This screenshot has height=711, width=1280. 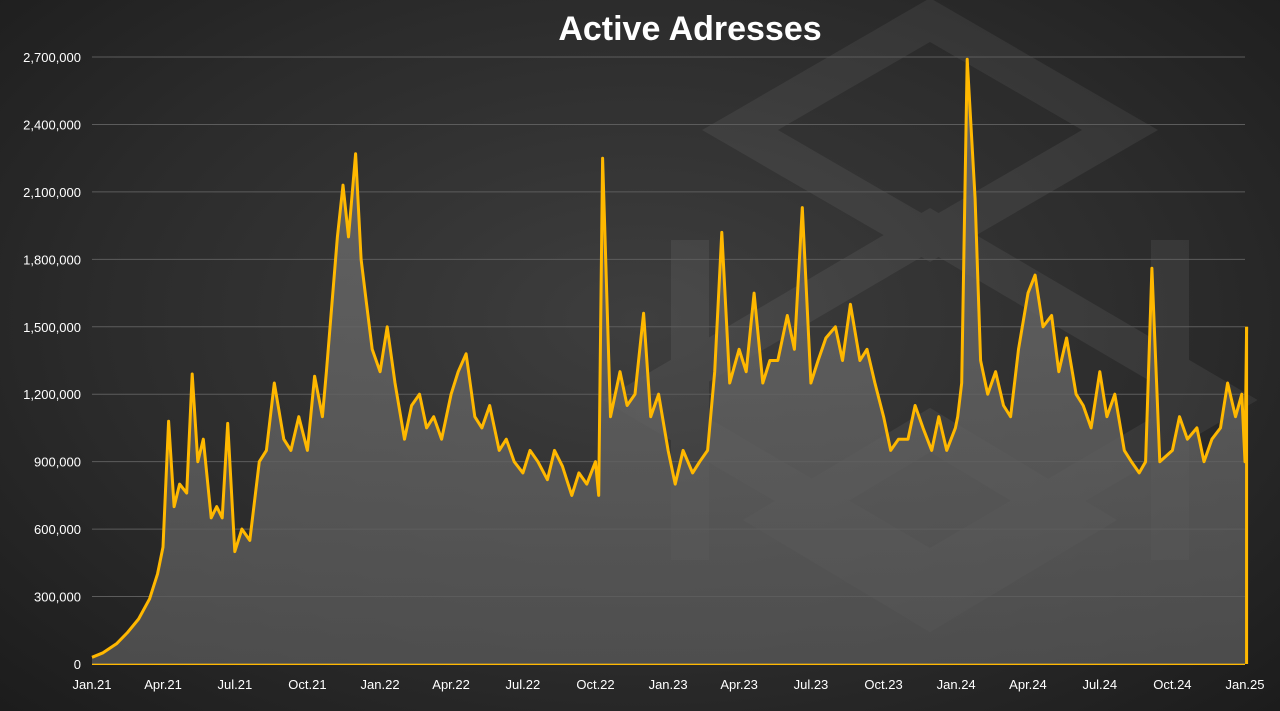 I want to click on x-tick-label: Jan.23, so click(x=668, y=684).